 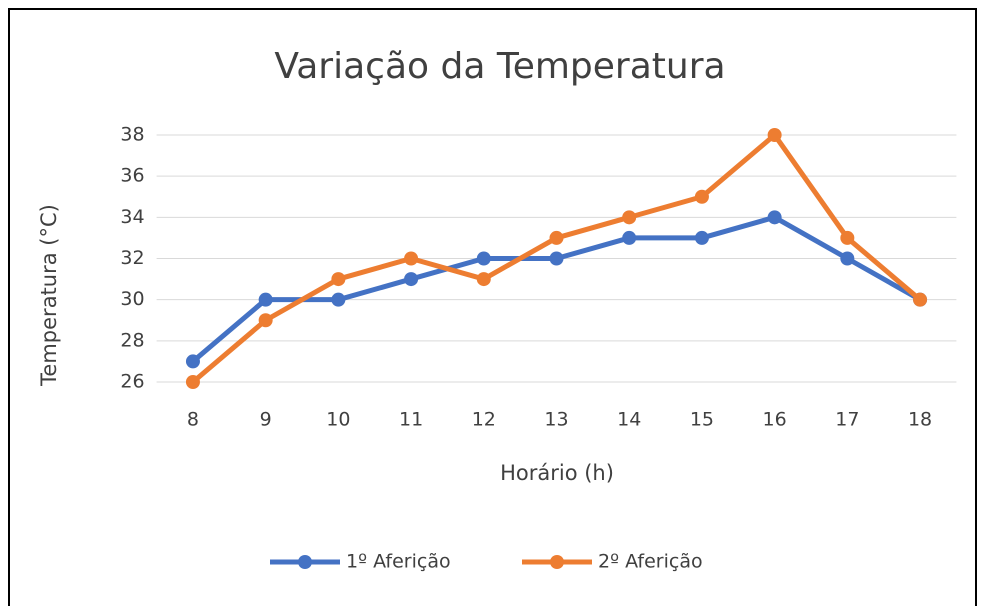 I want to click on legend-label: 2º Aferição, so click(x=650, y=562).